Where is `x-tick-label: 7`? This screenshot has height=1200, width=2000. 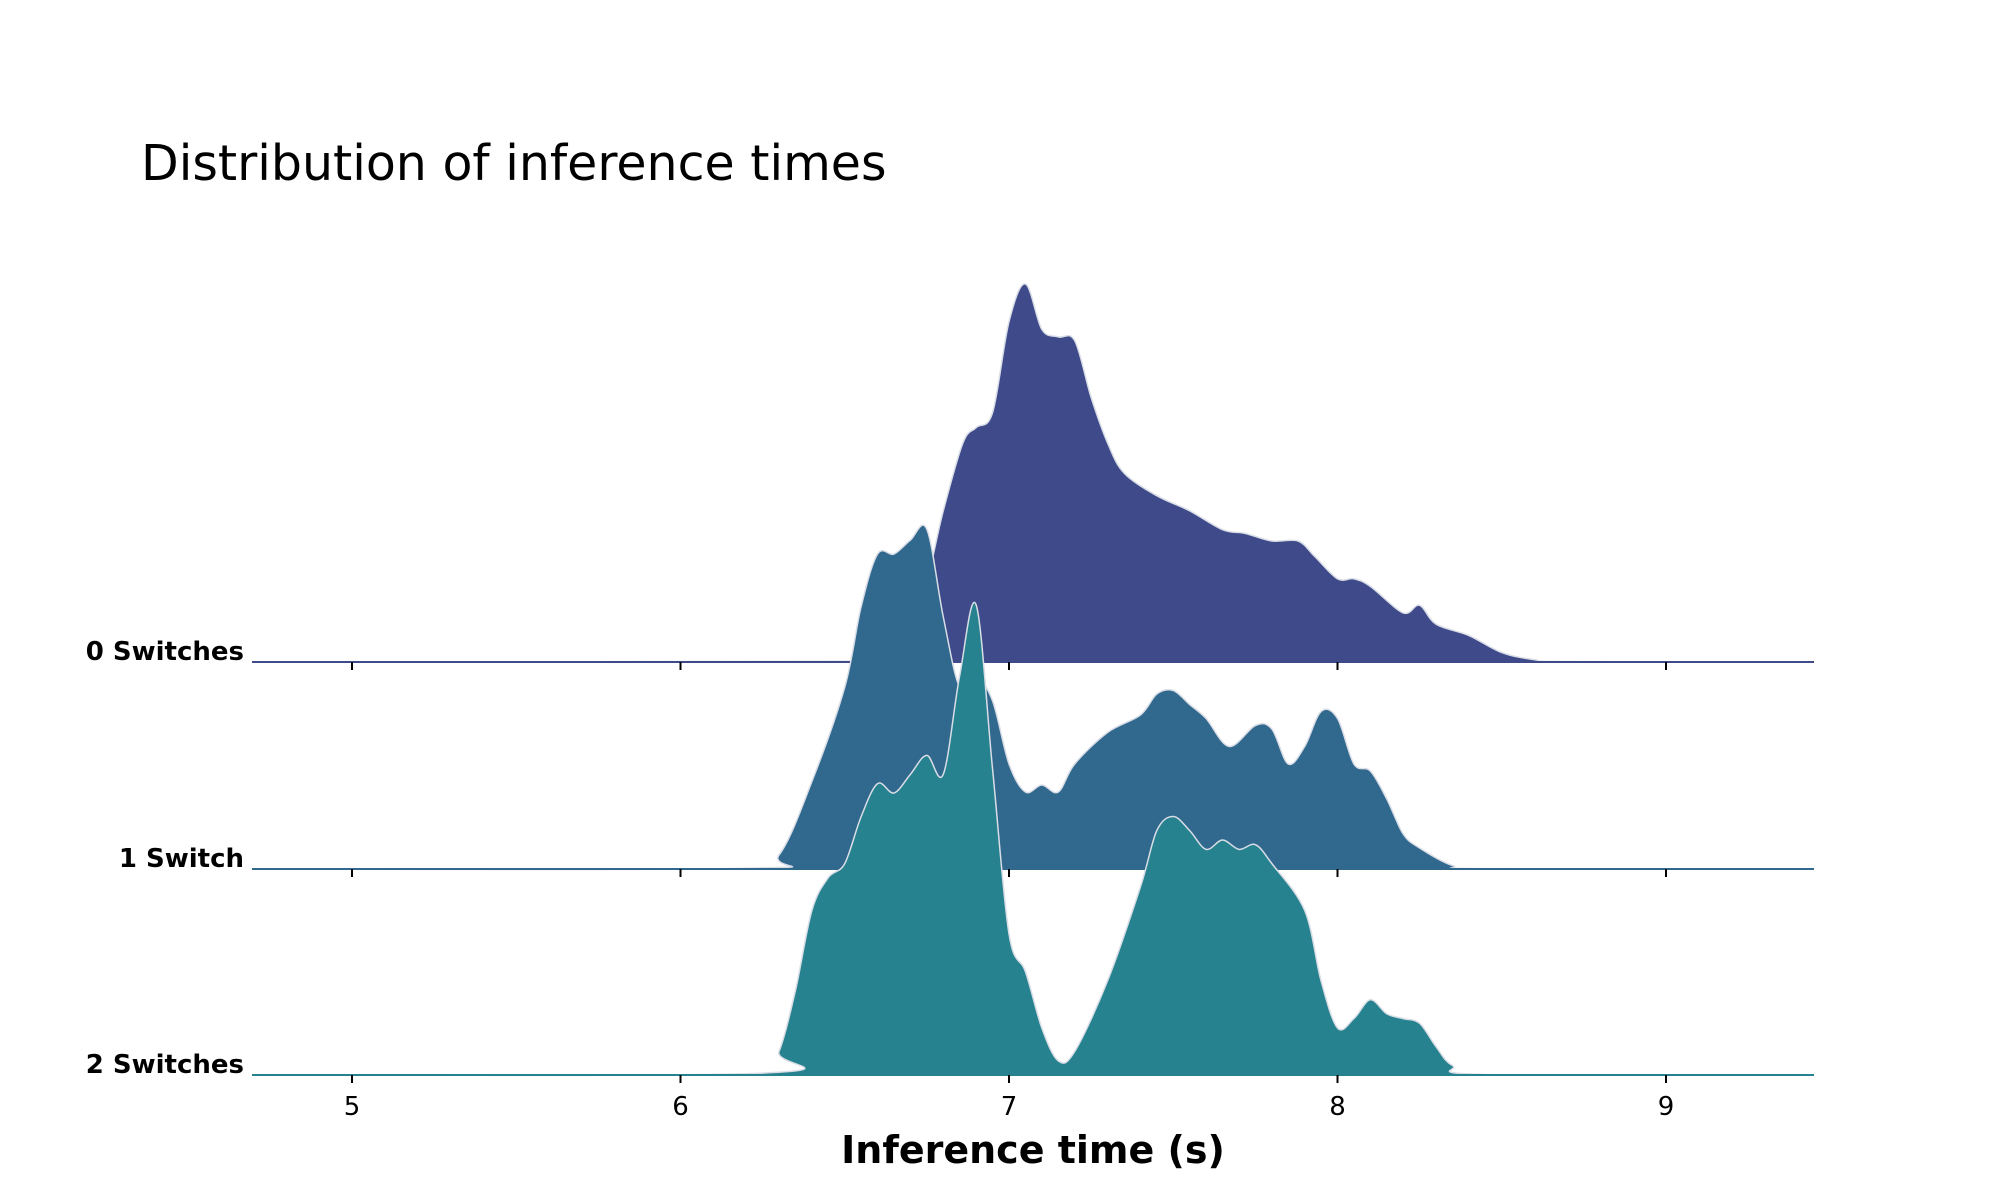 x-tick-label: 7 is located at coordinates (1009, 1107).